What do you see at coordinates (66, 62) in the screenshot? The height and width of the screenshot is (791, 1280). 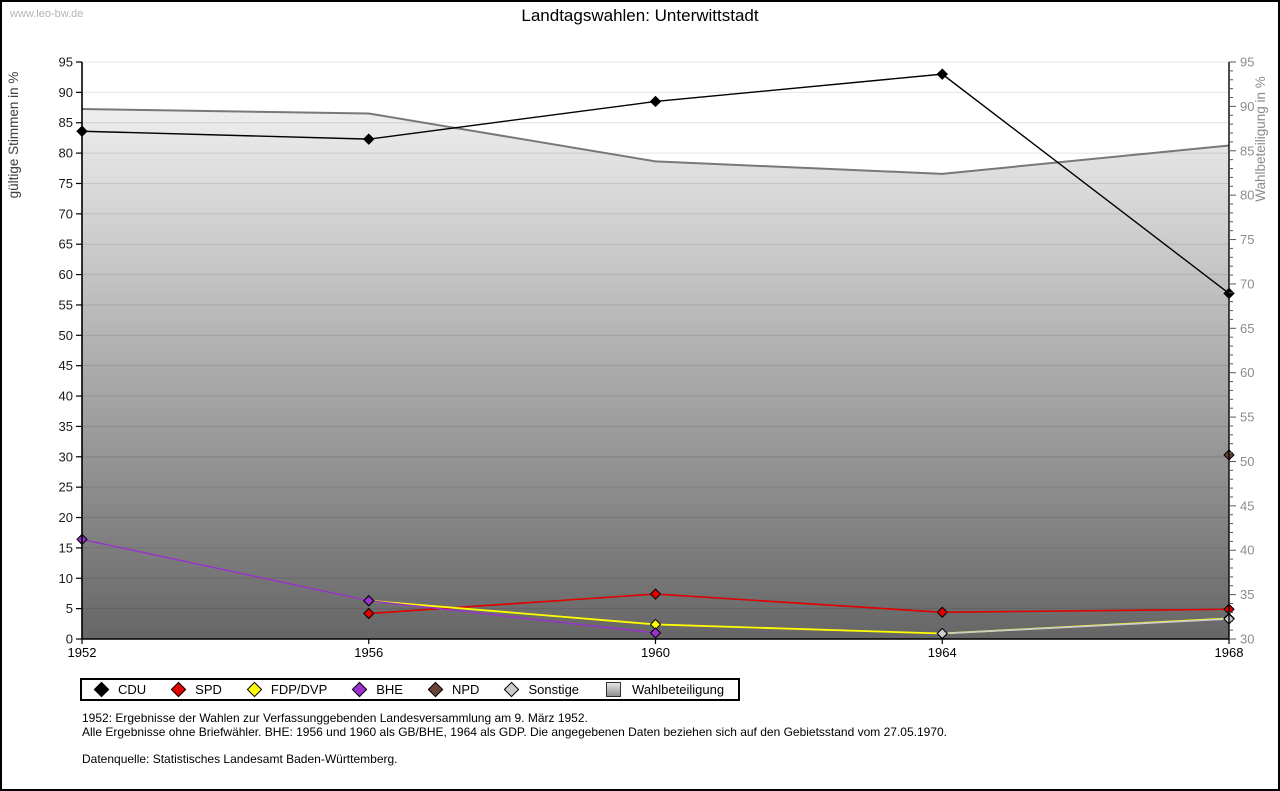 I see `left-tick-label: 95` at bounding box center [66, 62].